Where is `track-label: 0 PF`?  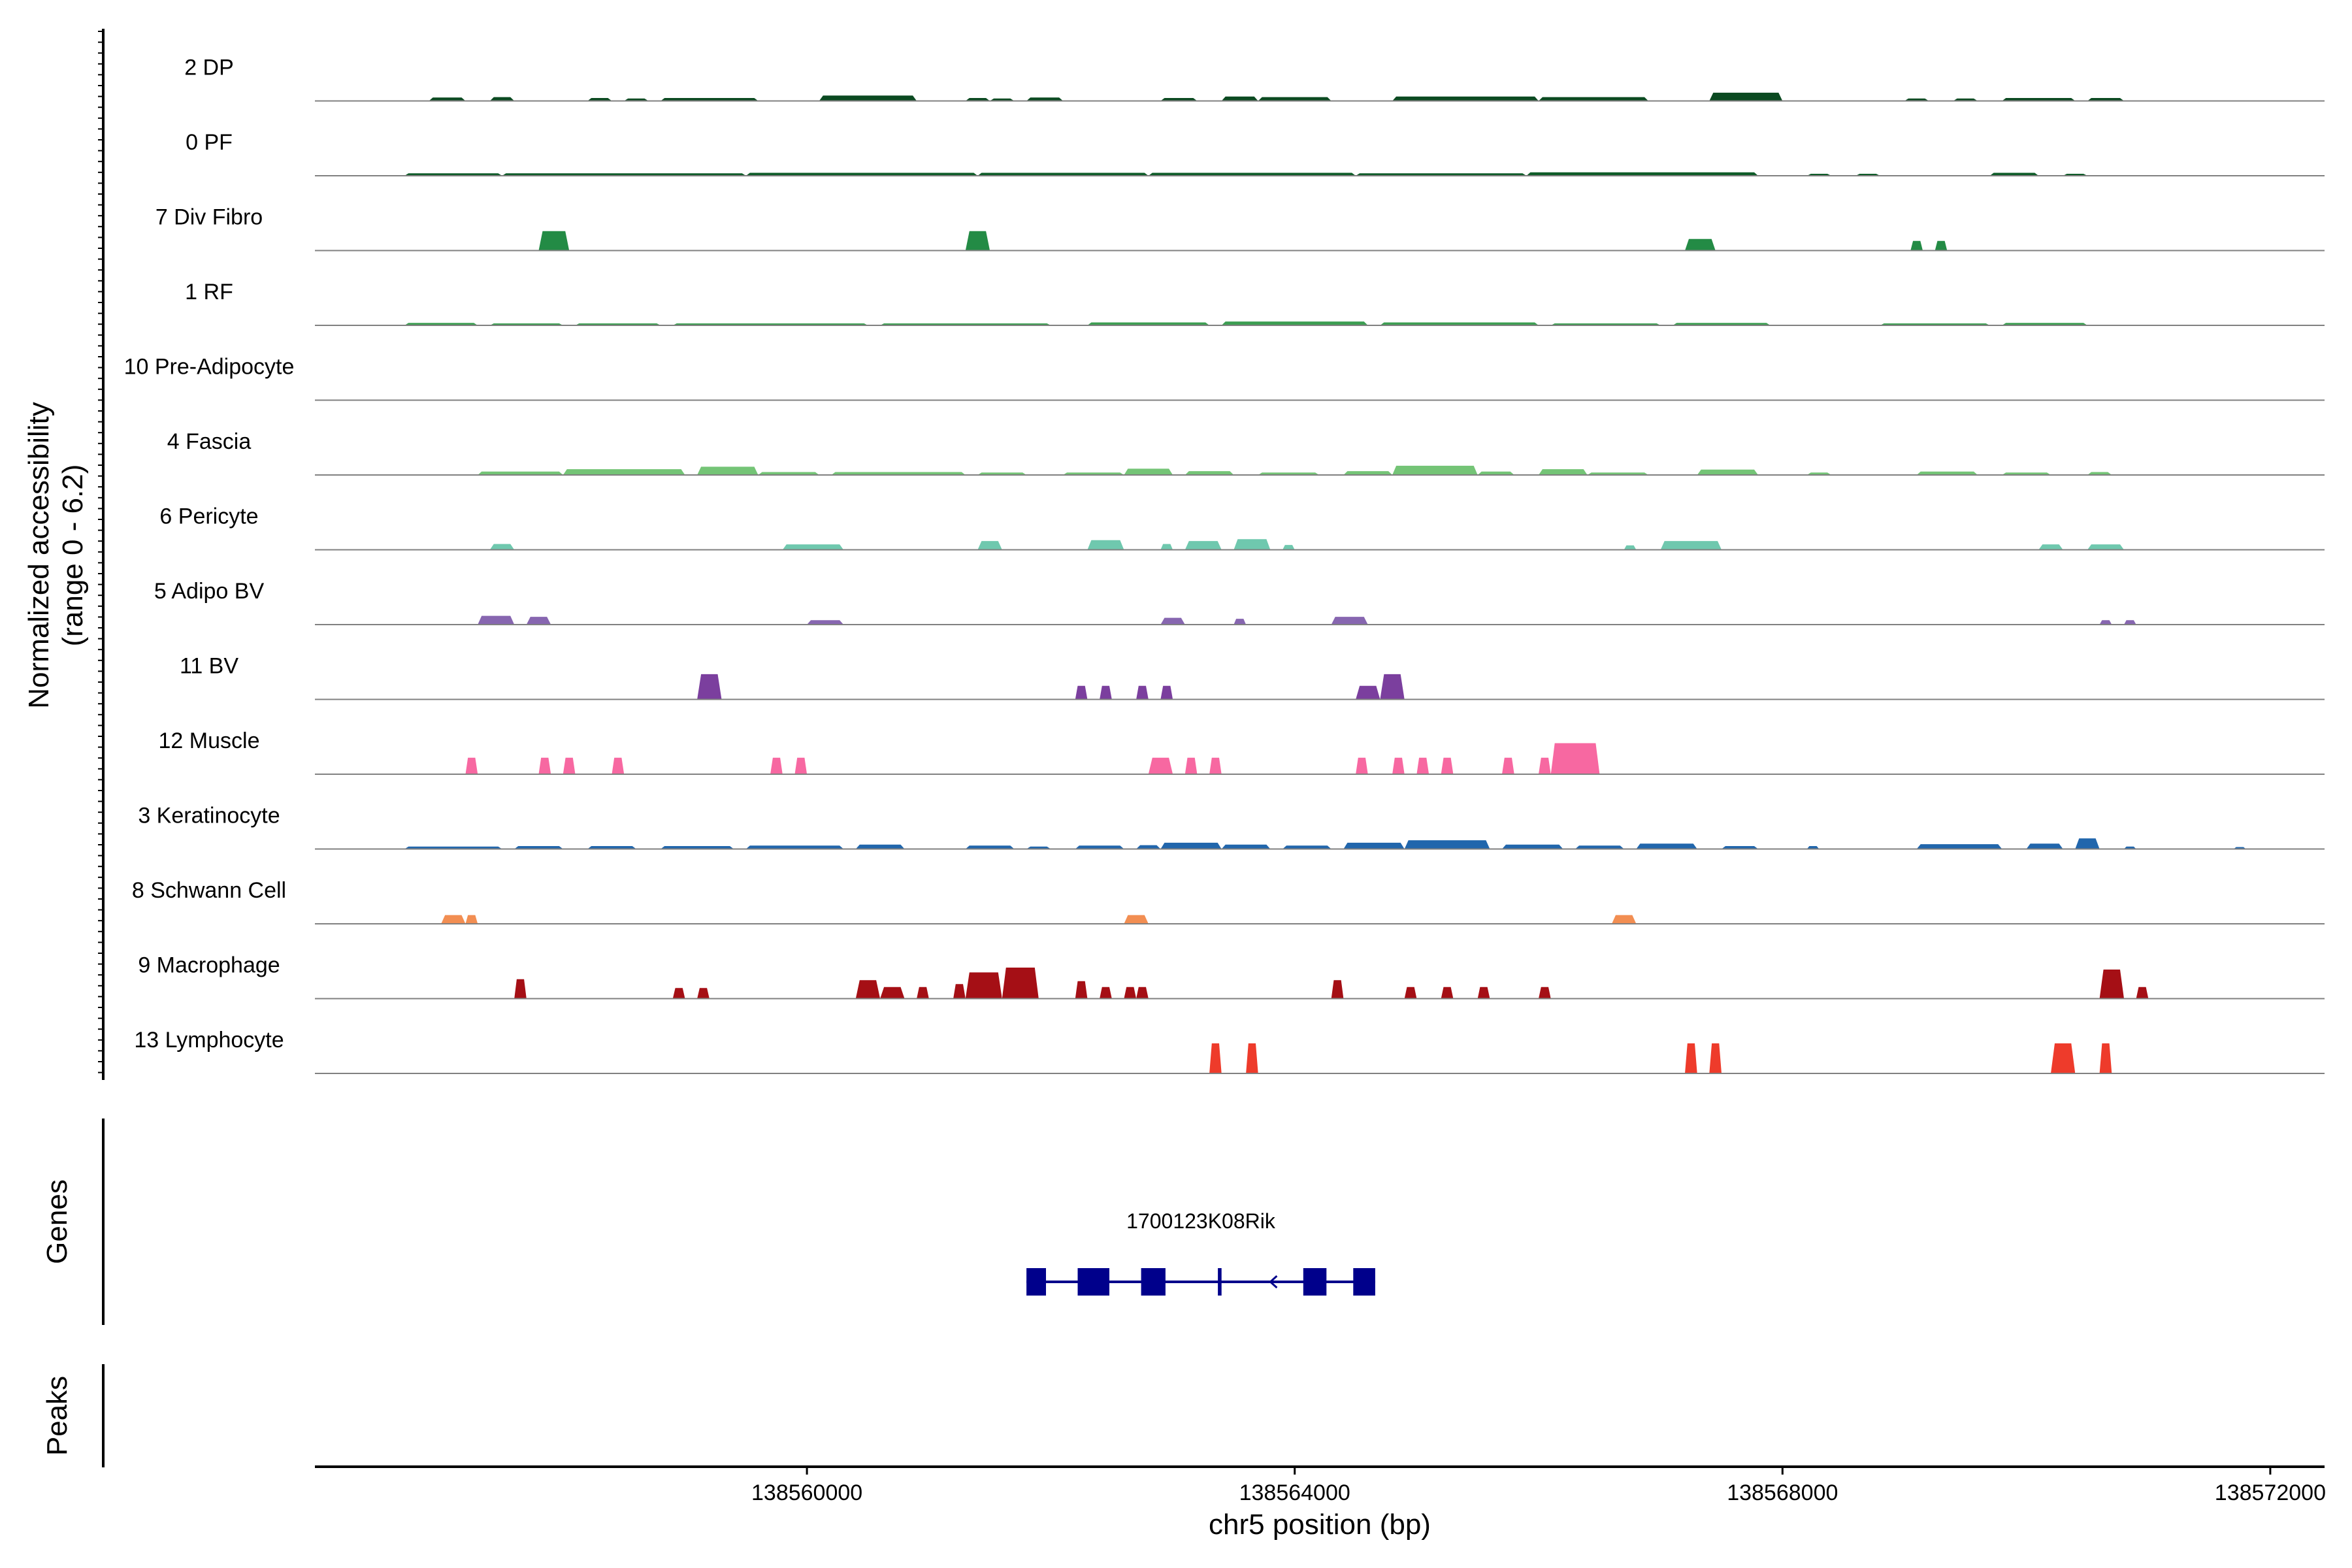
track-label: 0 PF is located at coordinates (209, 142).